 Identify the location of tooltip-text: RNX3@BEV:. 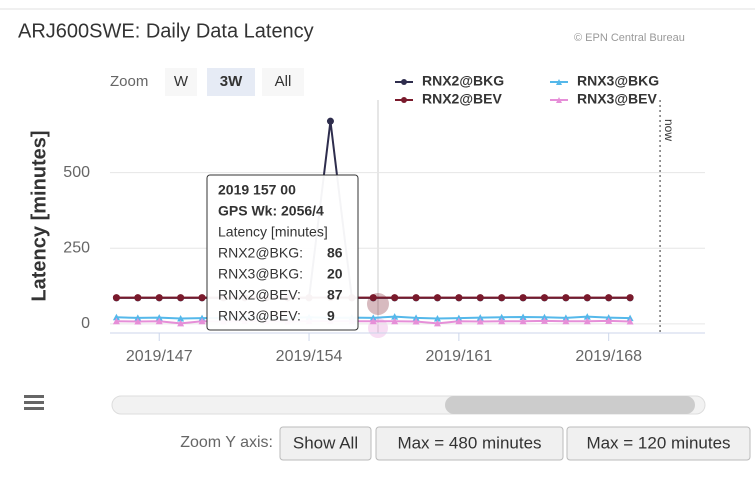
(259, 316).